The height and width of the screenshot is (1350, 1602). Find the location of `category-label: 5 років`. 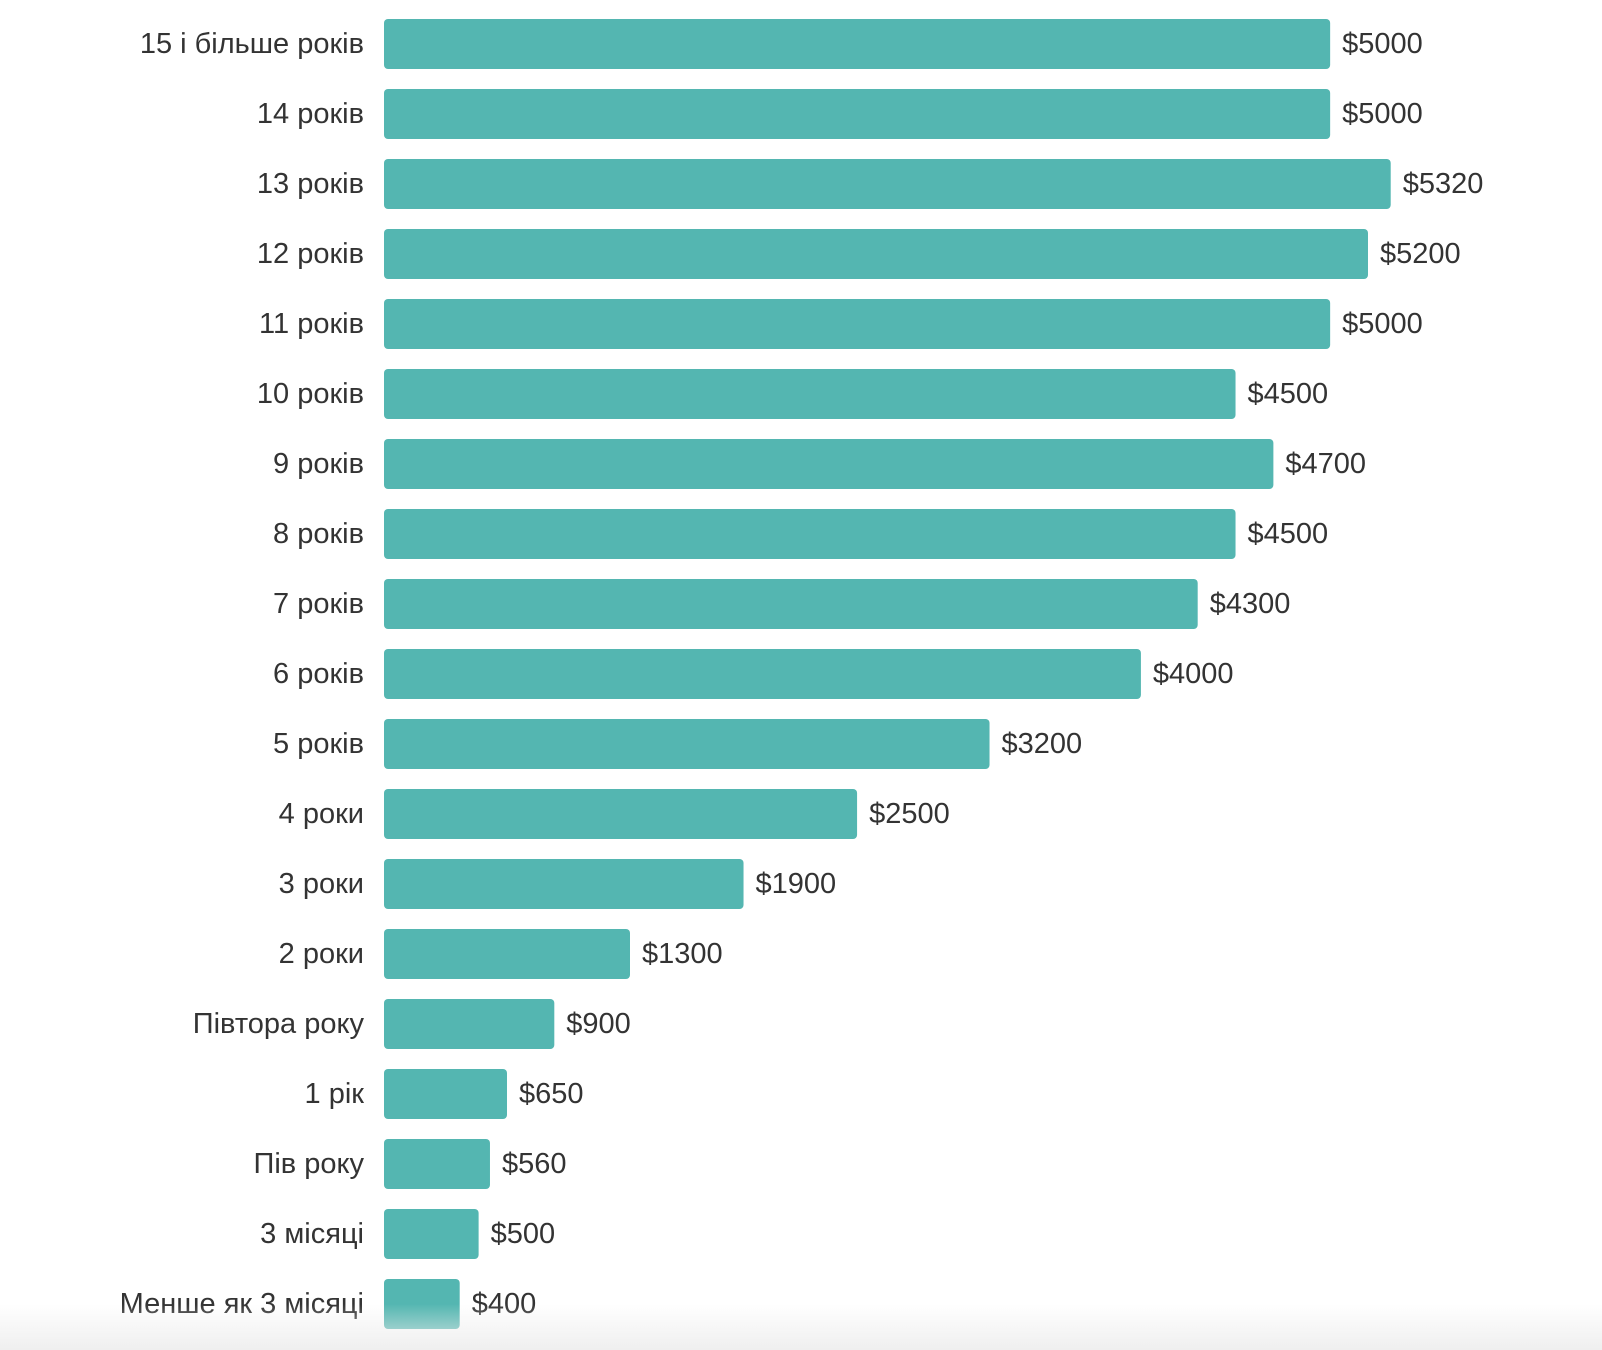

category-label: 5 років is located at coordinates (318, 744).